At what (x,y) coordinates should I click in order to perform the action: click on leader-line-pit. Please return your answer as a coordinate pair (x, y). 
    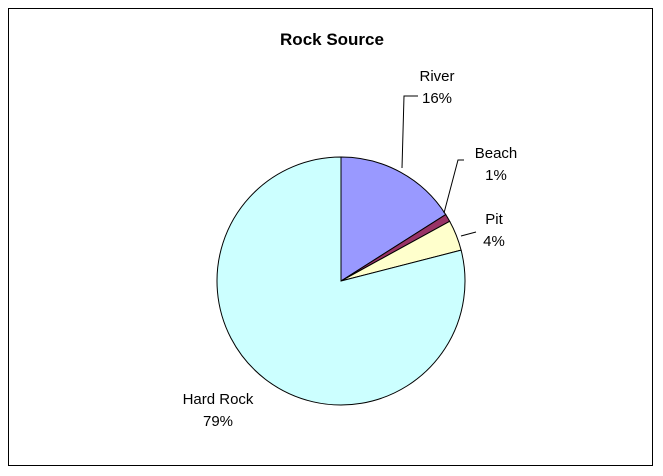
    Looking at the image, I should click on (468, 234).